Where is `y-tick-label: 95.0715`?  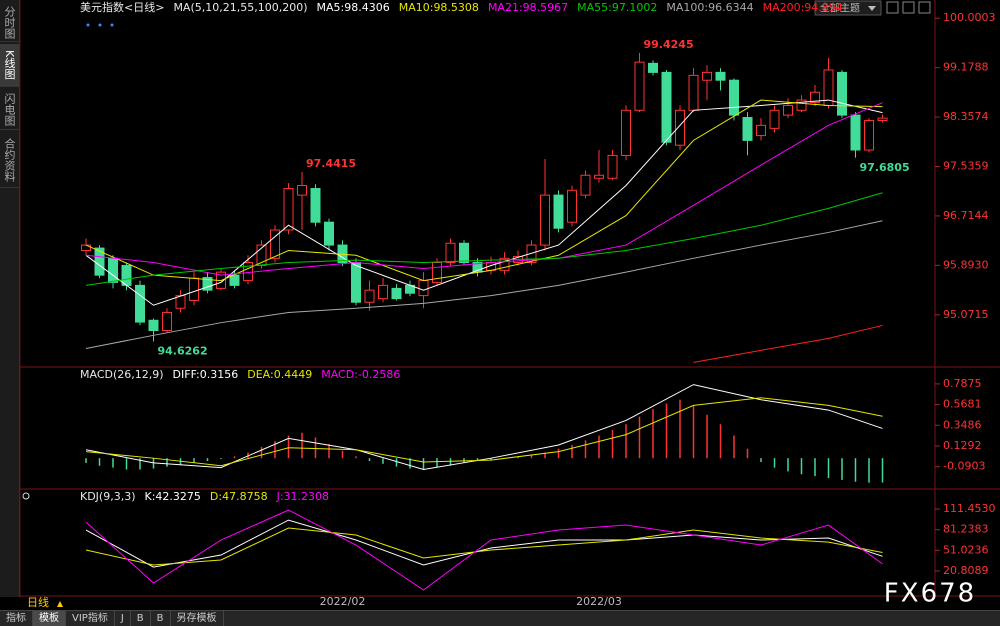
y-tick-label: 95.0715 is located at coordinates (966, 314).